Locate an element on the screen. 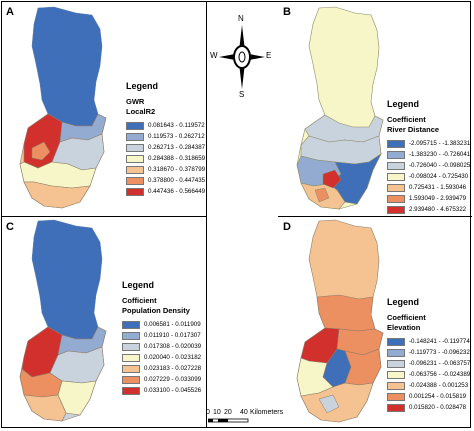 This screenshot has height=431, width=474. legend-row: 1.593049 - 2.939479 is located at coordinates (428, 198).